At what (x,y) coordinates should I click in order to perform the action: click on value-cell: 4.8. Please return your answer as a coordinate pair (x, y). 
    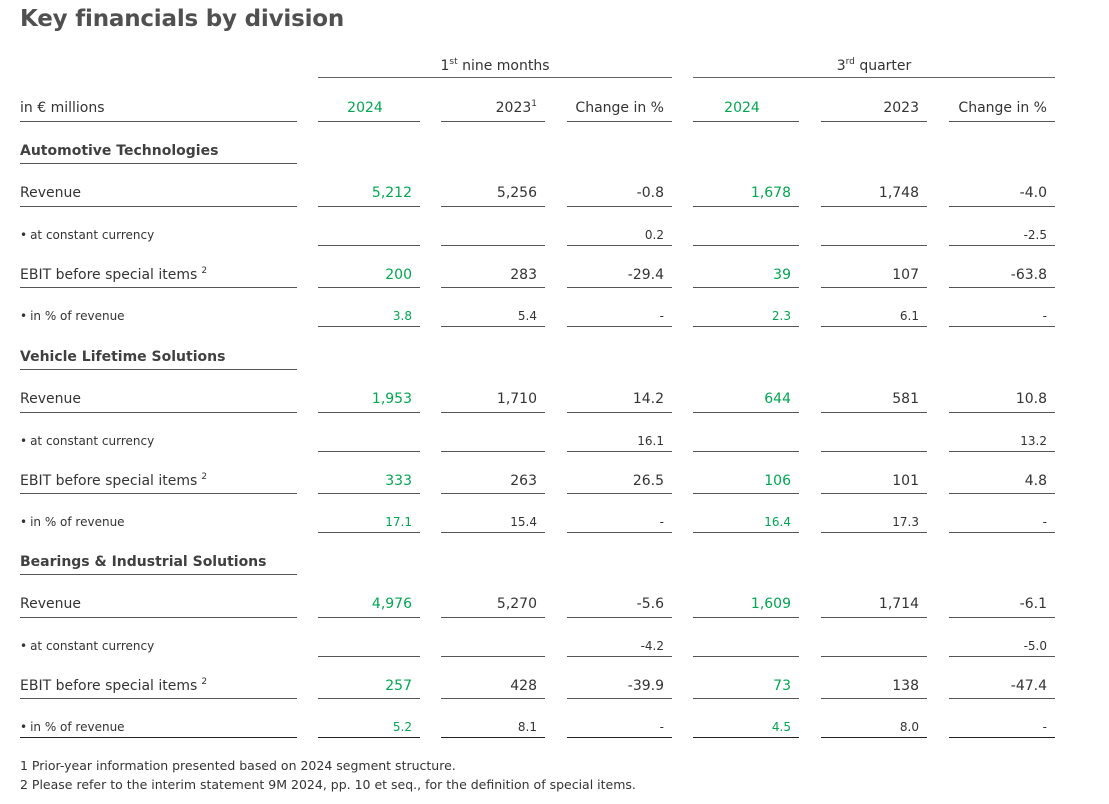
    Looking at the image, I should click on (1035, 481).